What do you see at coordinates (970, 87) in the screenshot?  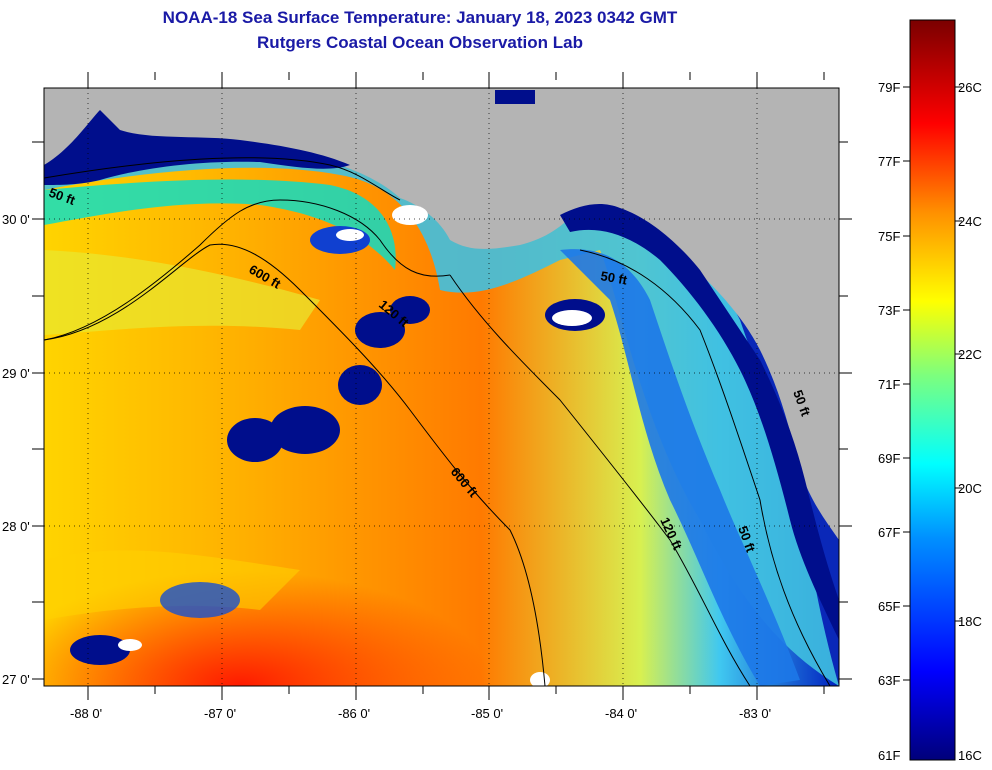 I see `cbar-c-26: 26C` at bounding box center [970, 87].